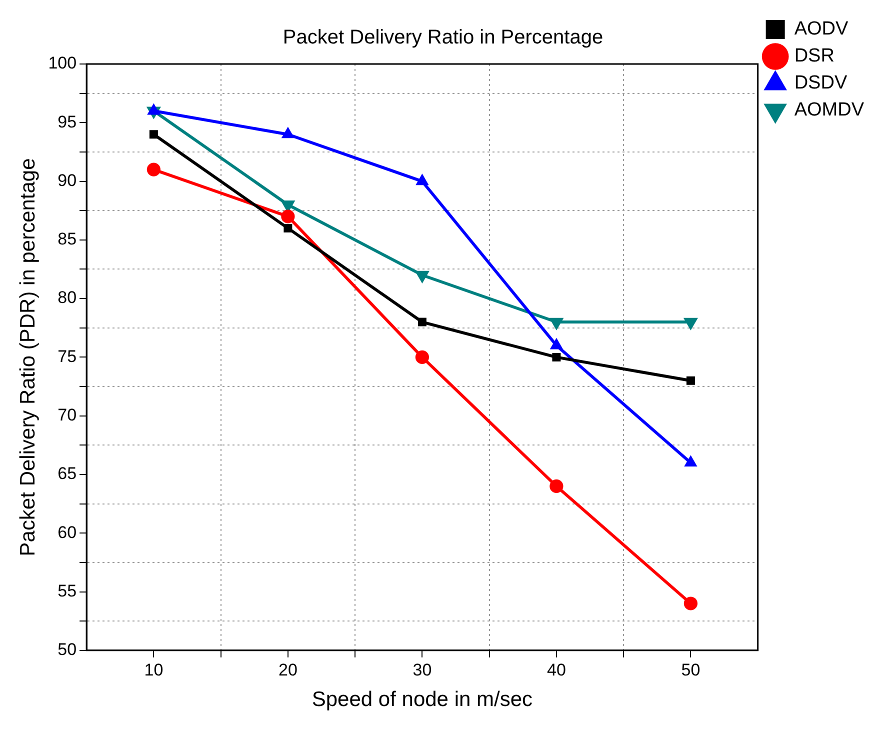  Describe the element at coordinates (67, 239) in the screenshot. I see `y-tick-label: 85` at that location.